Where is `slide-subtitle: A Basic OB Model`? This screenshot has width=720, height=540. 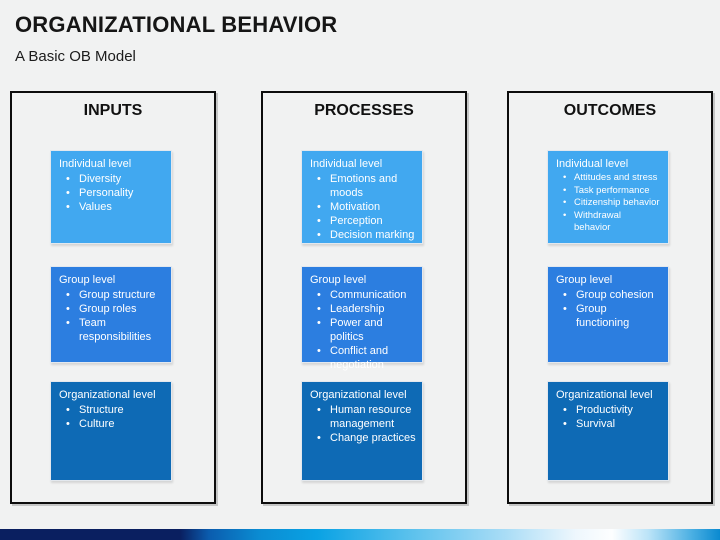
slide-subtitle: A Basic OB Model is located at coordinates (75, 56).